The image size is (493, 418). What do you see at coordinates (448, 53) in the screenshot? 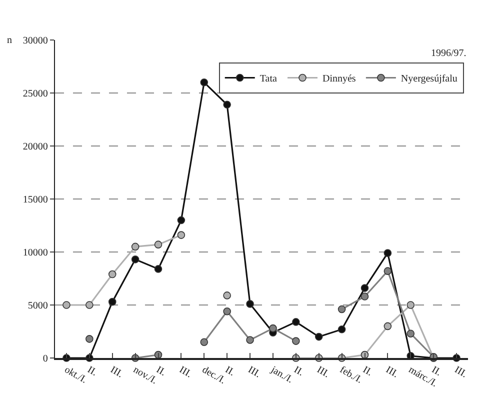
I see `annotation: 1996/97.` at bounding box center [448, 53].